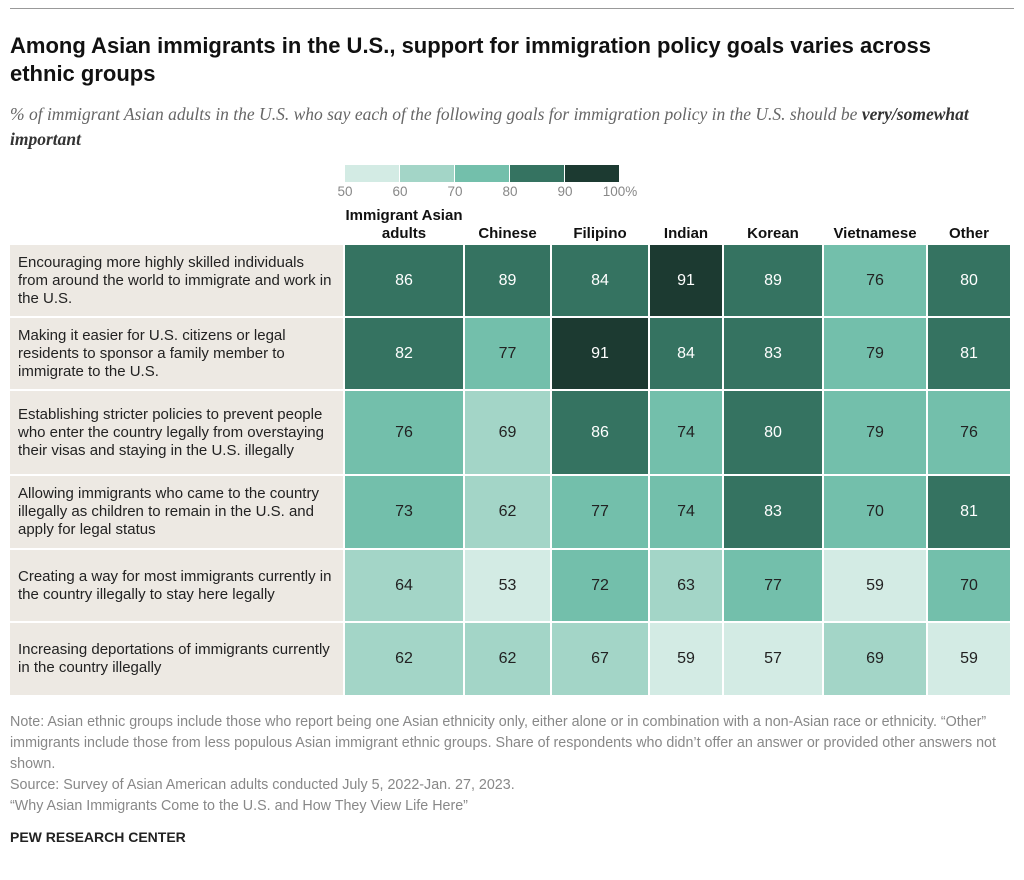 The image size is (1024, 880). What do you see at coordinates (600, 233) in the screenshot?
I see `column-header: Filipino` at bounding box center [600, 233].